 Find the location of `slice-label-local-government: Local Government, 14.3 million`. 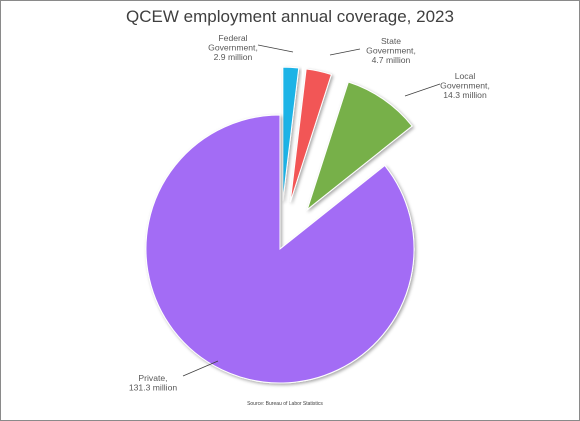

slice-label-local-government: Local Government, 14.3 million is located at coordinates (465, 85).